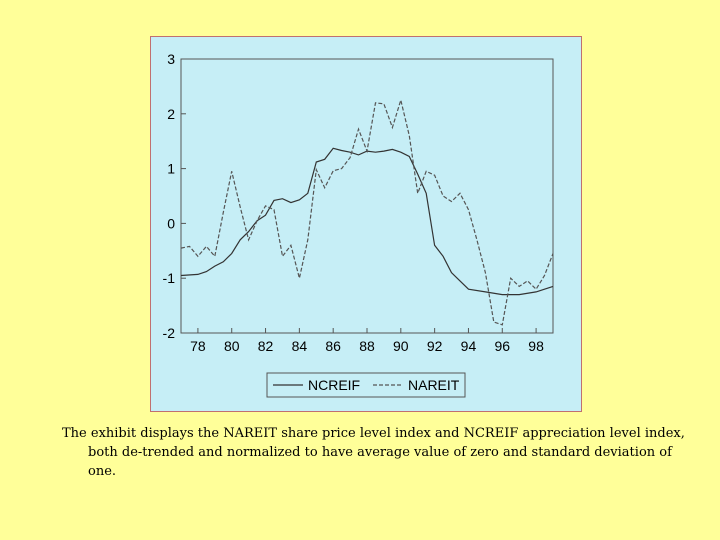 Image resolution: width=720 pixels, height=540 pixels. What do you see at coordinates (334, 385) in the screenshot?
I see `legend-label-ncreif: NCREIF` at bounding box center [334, 385].